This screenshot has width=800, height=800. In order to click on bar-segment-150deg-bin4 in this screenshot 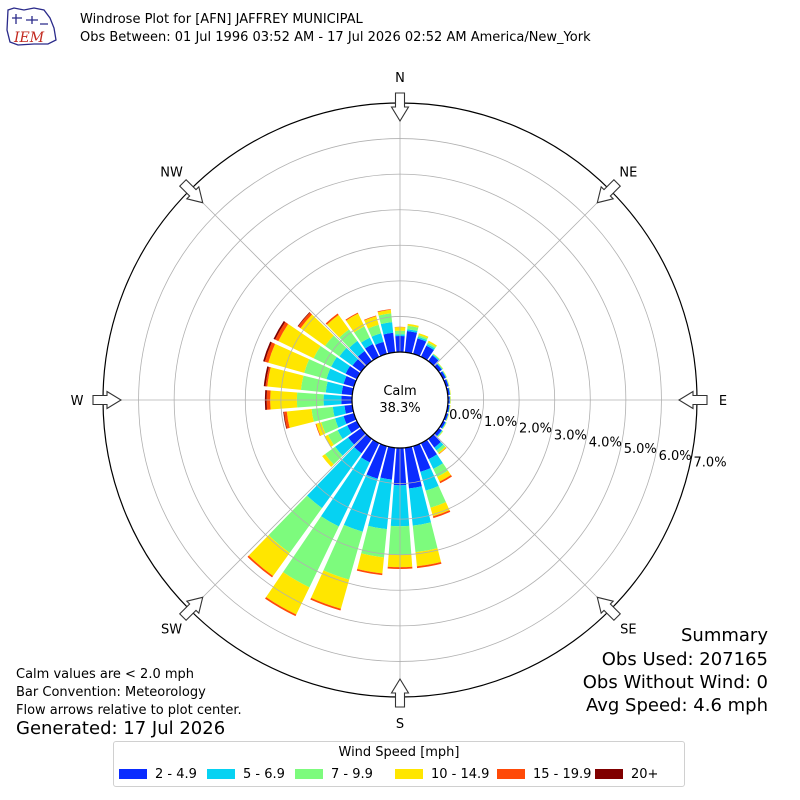, I will do `click(445, 479)`.